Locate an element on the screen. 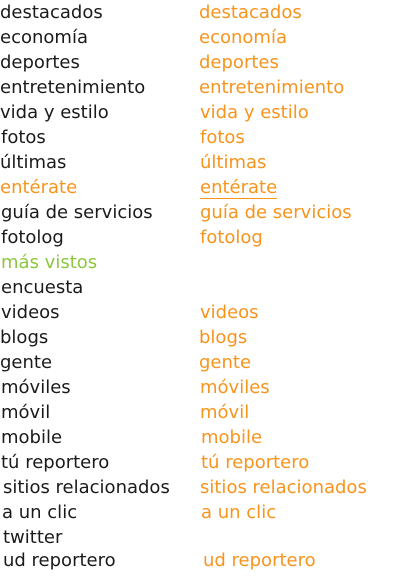 This screenshot has width=400, height=580. menu-item-movil-hover: móvil is located at coordinates (224, 413).